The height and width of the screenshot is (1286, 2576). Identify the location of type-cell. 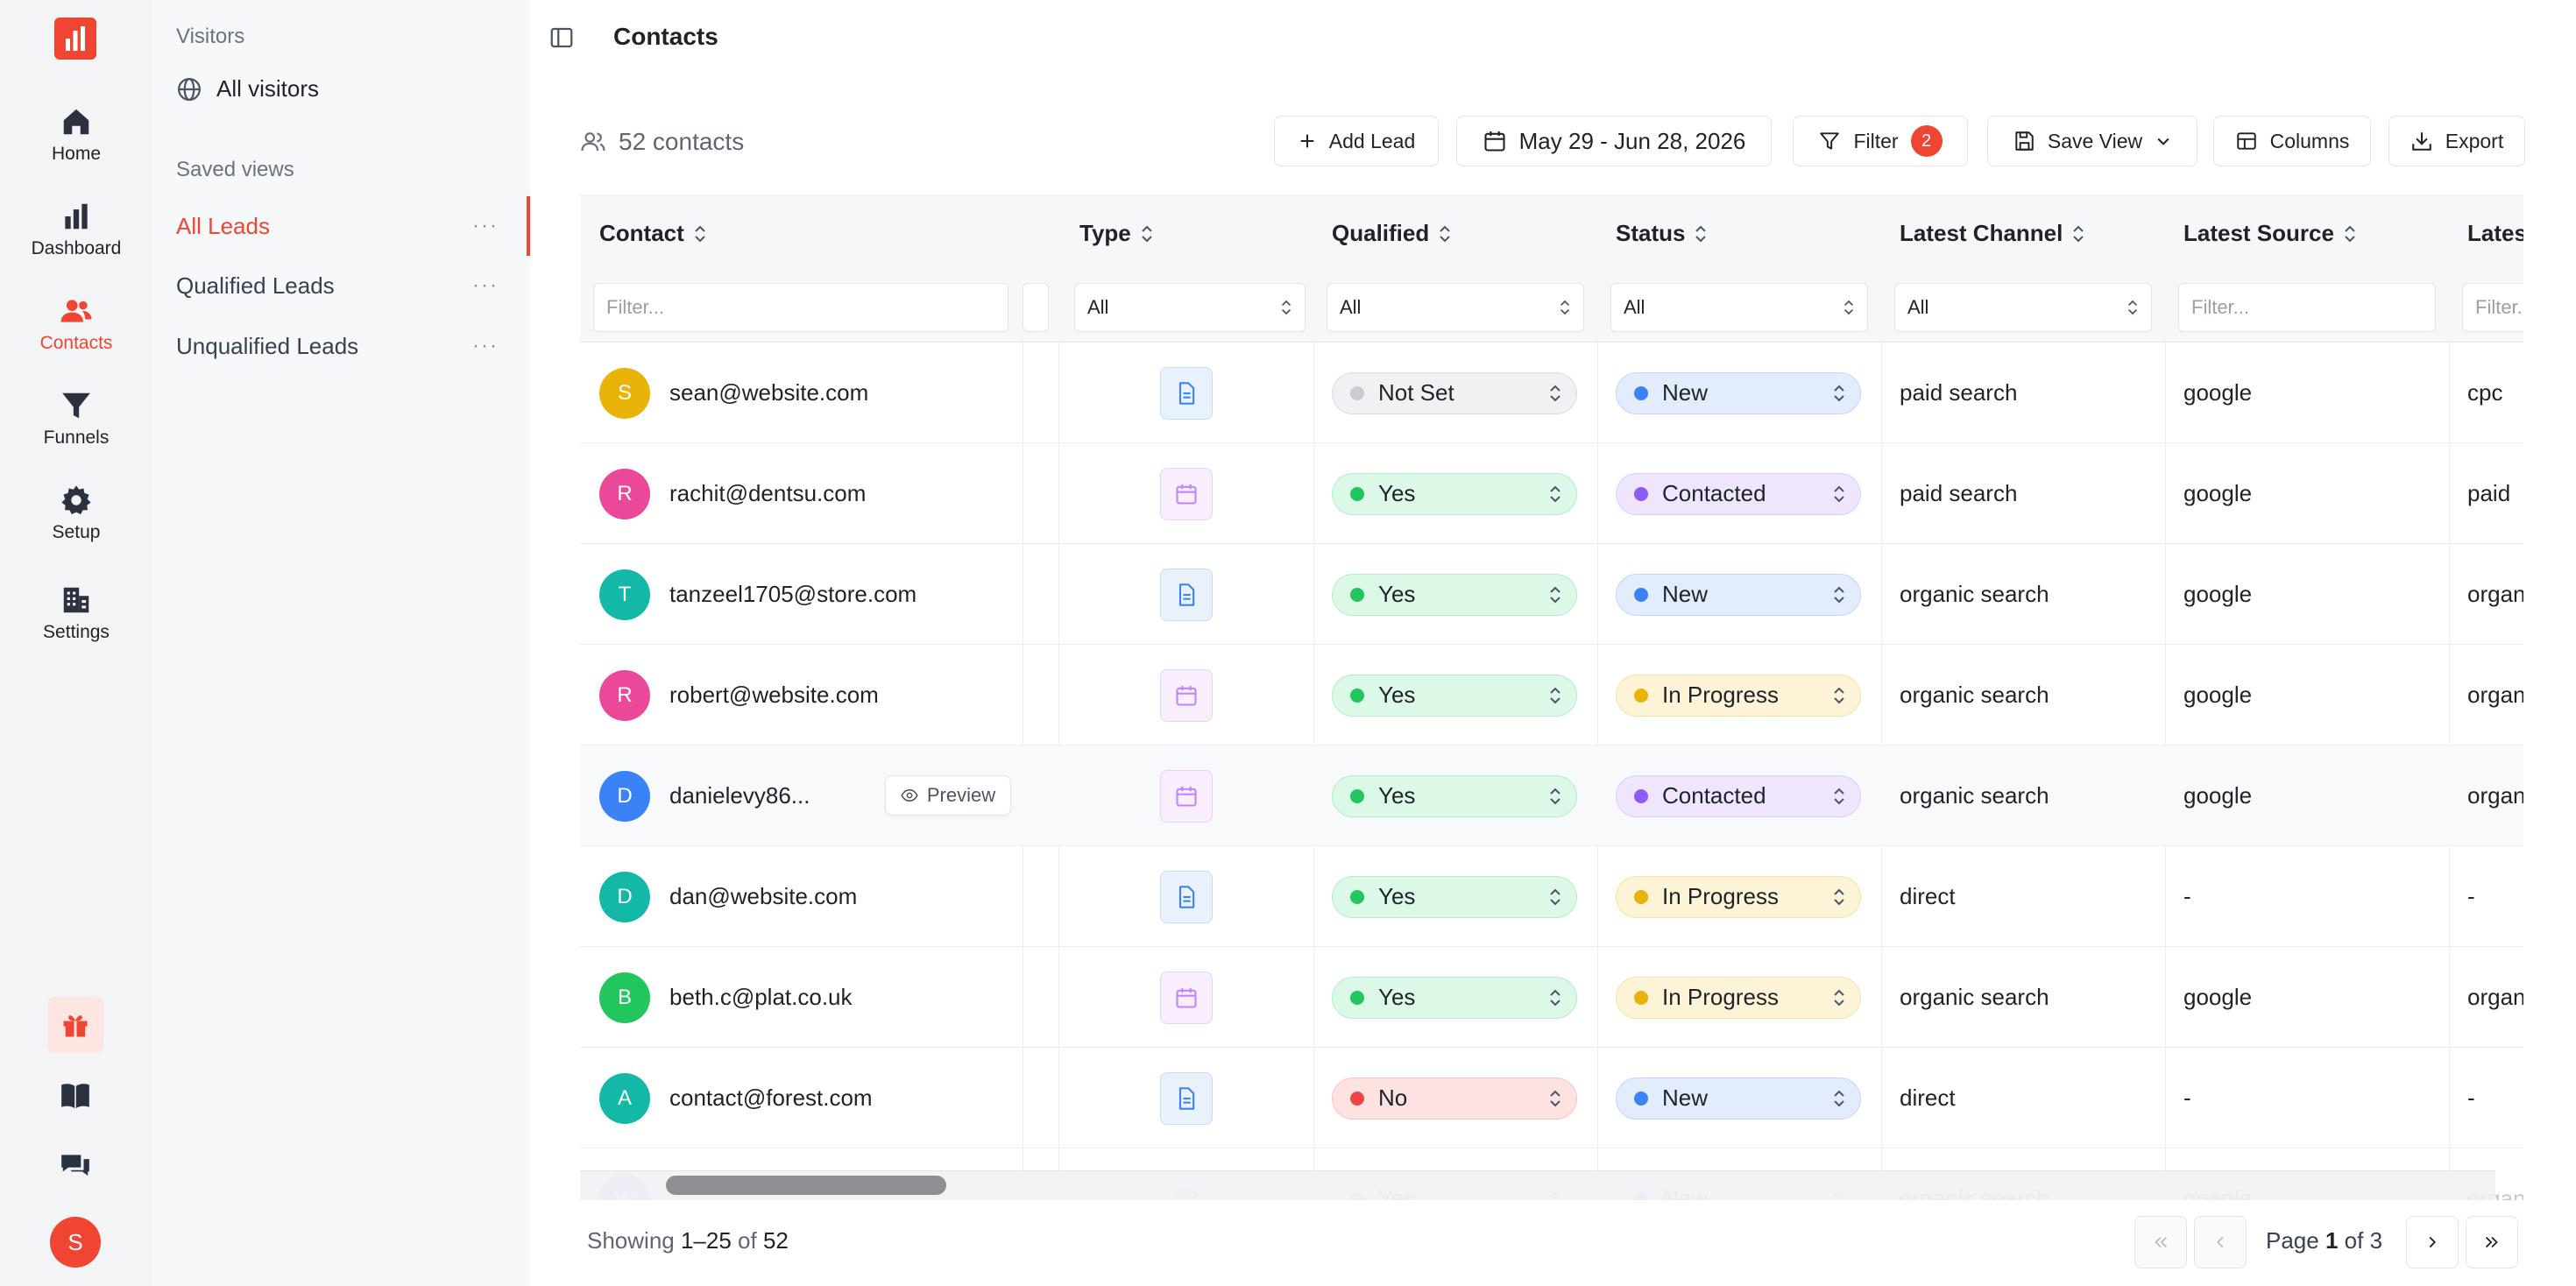
(1186, 594).